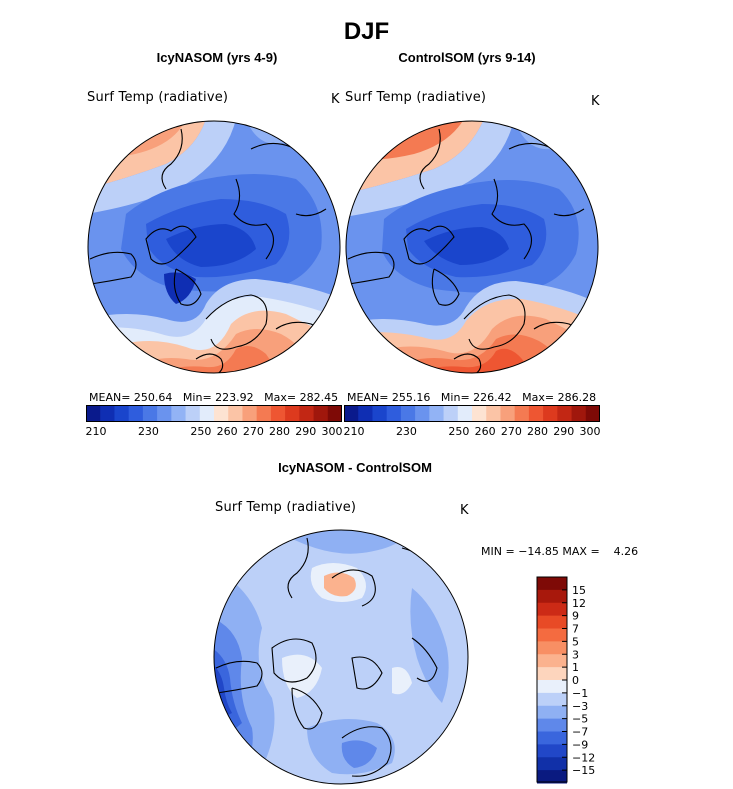 Image resolution: width=733 pixels, height=789 pixels. I want to click on panel2-max-label: Max=, so click(538, 397).